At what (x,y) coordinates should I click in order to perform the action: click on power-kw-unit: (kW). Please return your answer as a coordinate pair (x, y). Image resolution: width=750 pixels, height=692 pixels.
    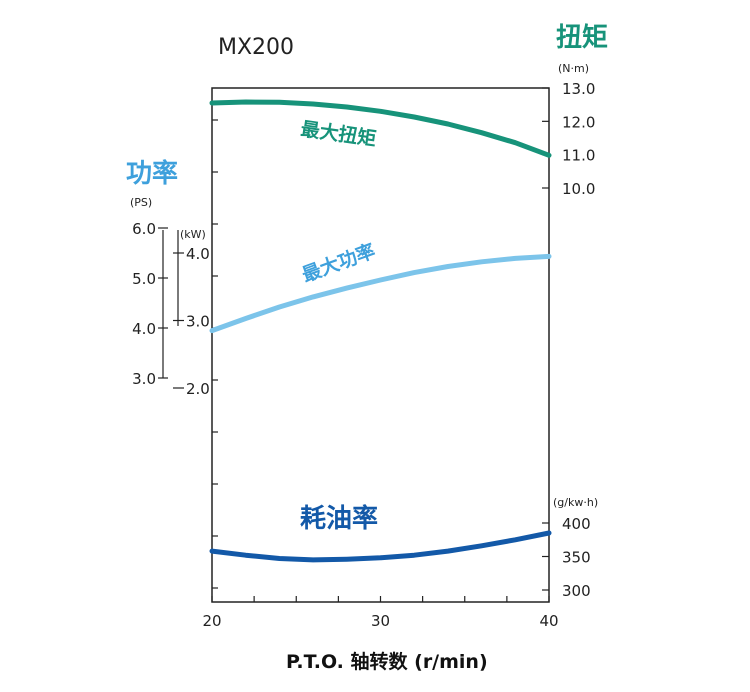
    Looking at the image, I should click on (193, 234).